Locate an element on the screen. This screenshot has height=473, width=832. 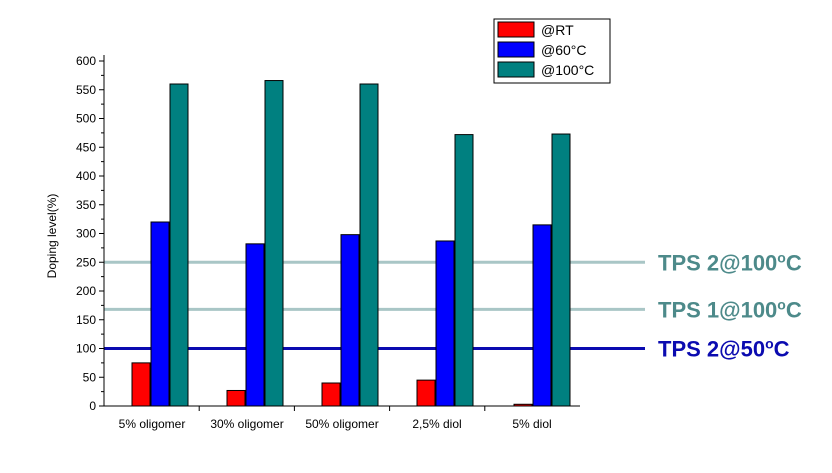
reference-line-label: TPS 1@100oC is located at coordinates (730, 309).